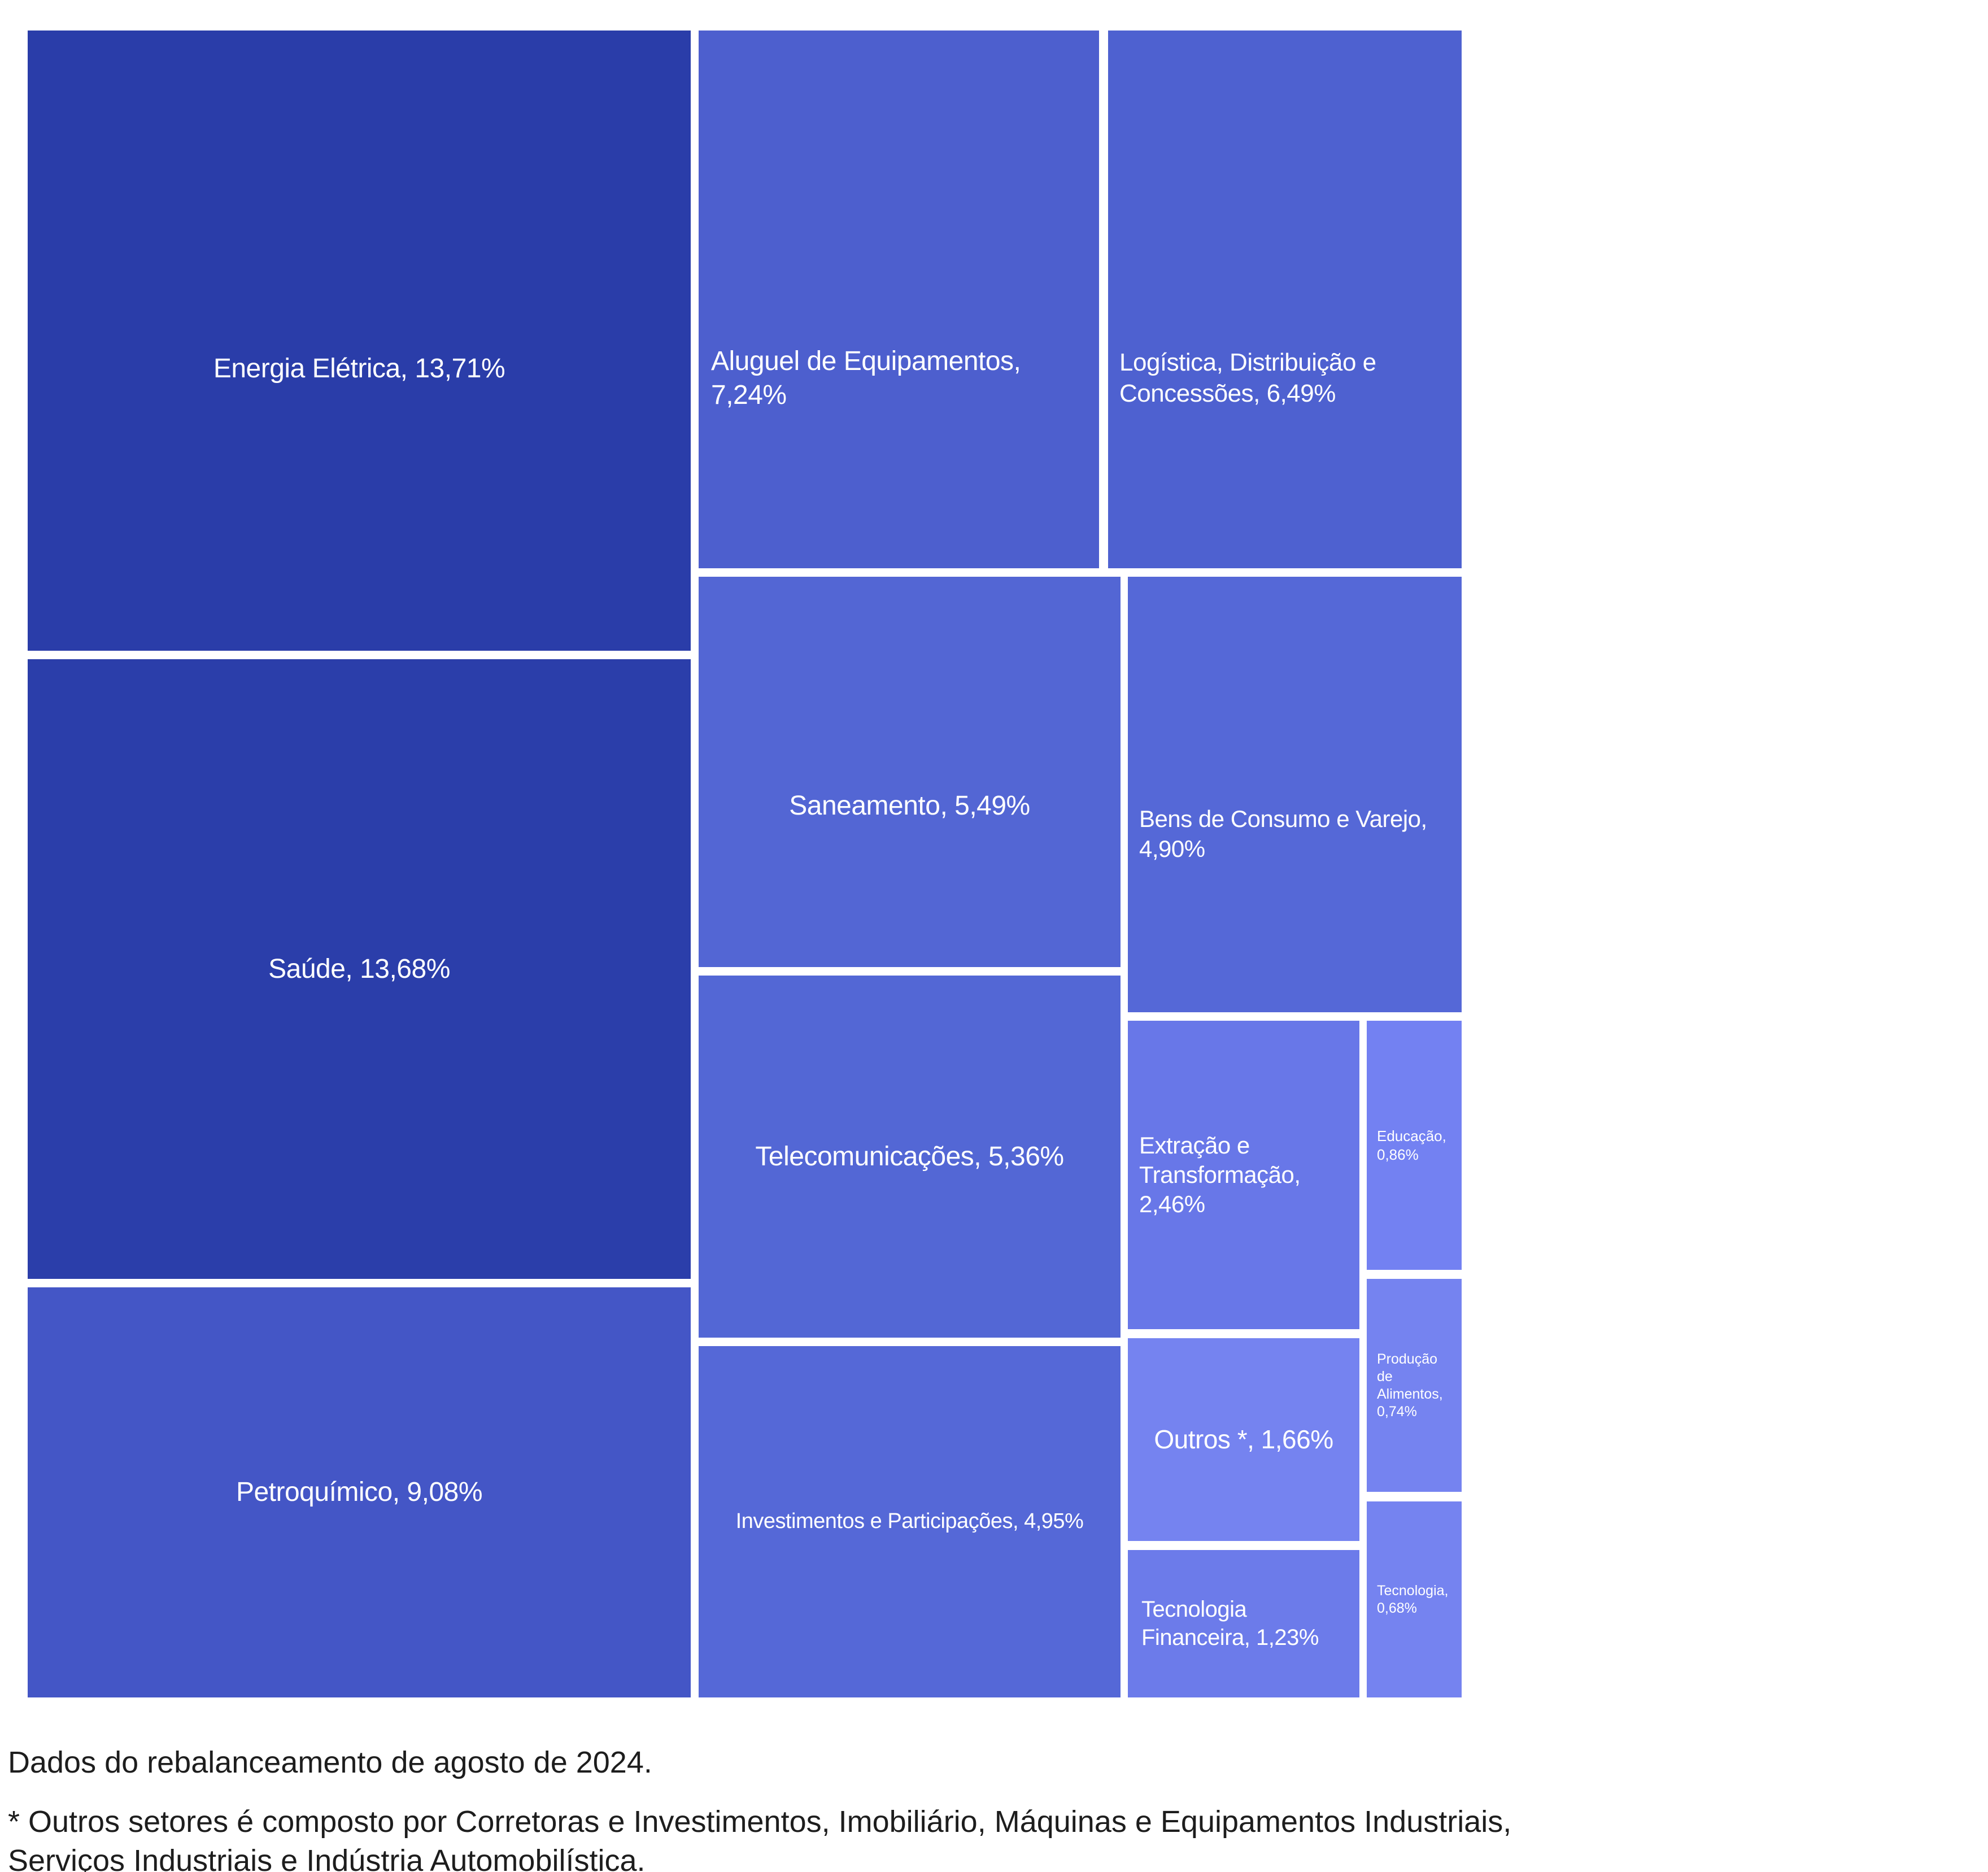 The width and height of the screenshot is (1988, 1872). What do you see at coordinates (1283, 834) in the screenshot?
I see `tile-label-bens-de-consumo-e-varejo: Bens de Consumo e Varejo, 4,90%` at bounding box center [1283, 834].